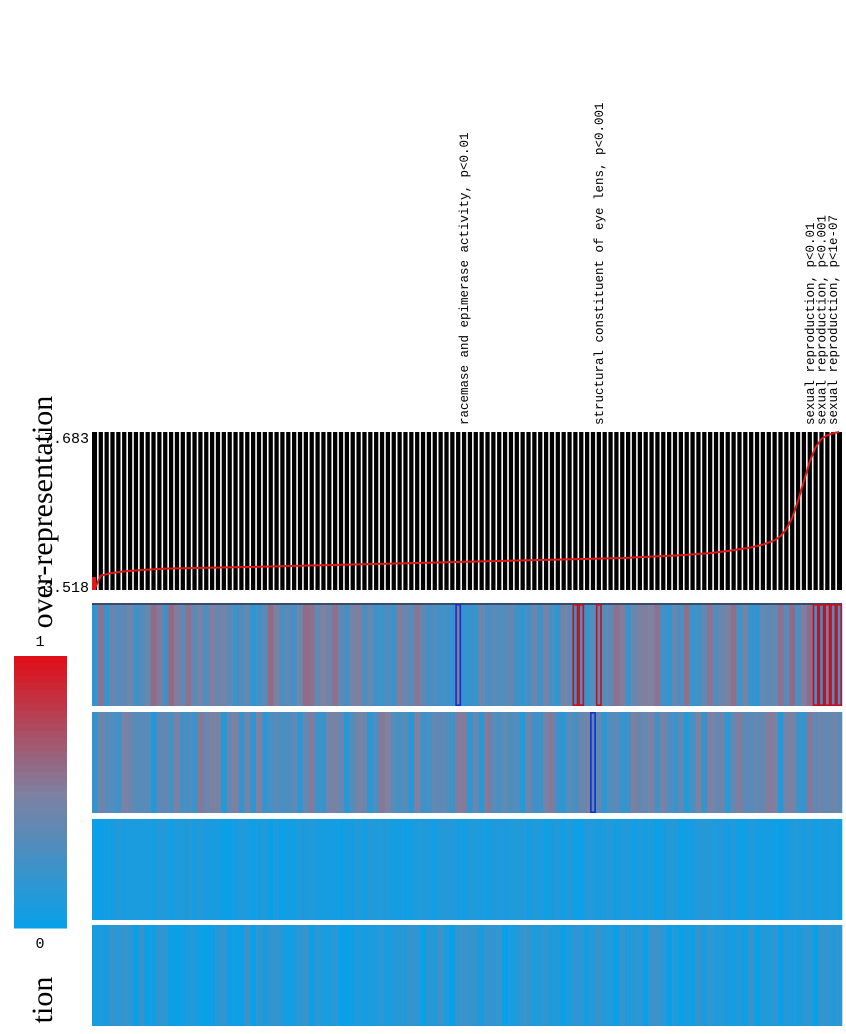 This screenshot has width=846, height=1034. I want to click on y-tick-top: 7.683, so click(66, 439).